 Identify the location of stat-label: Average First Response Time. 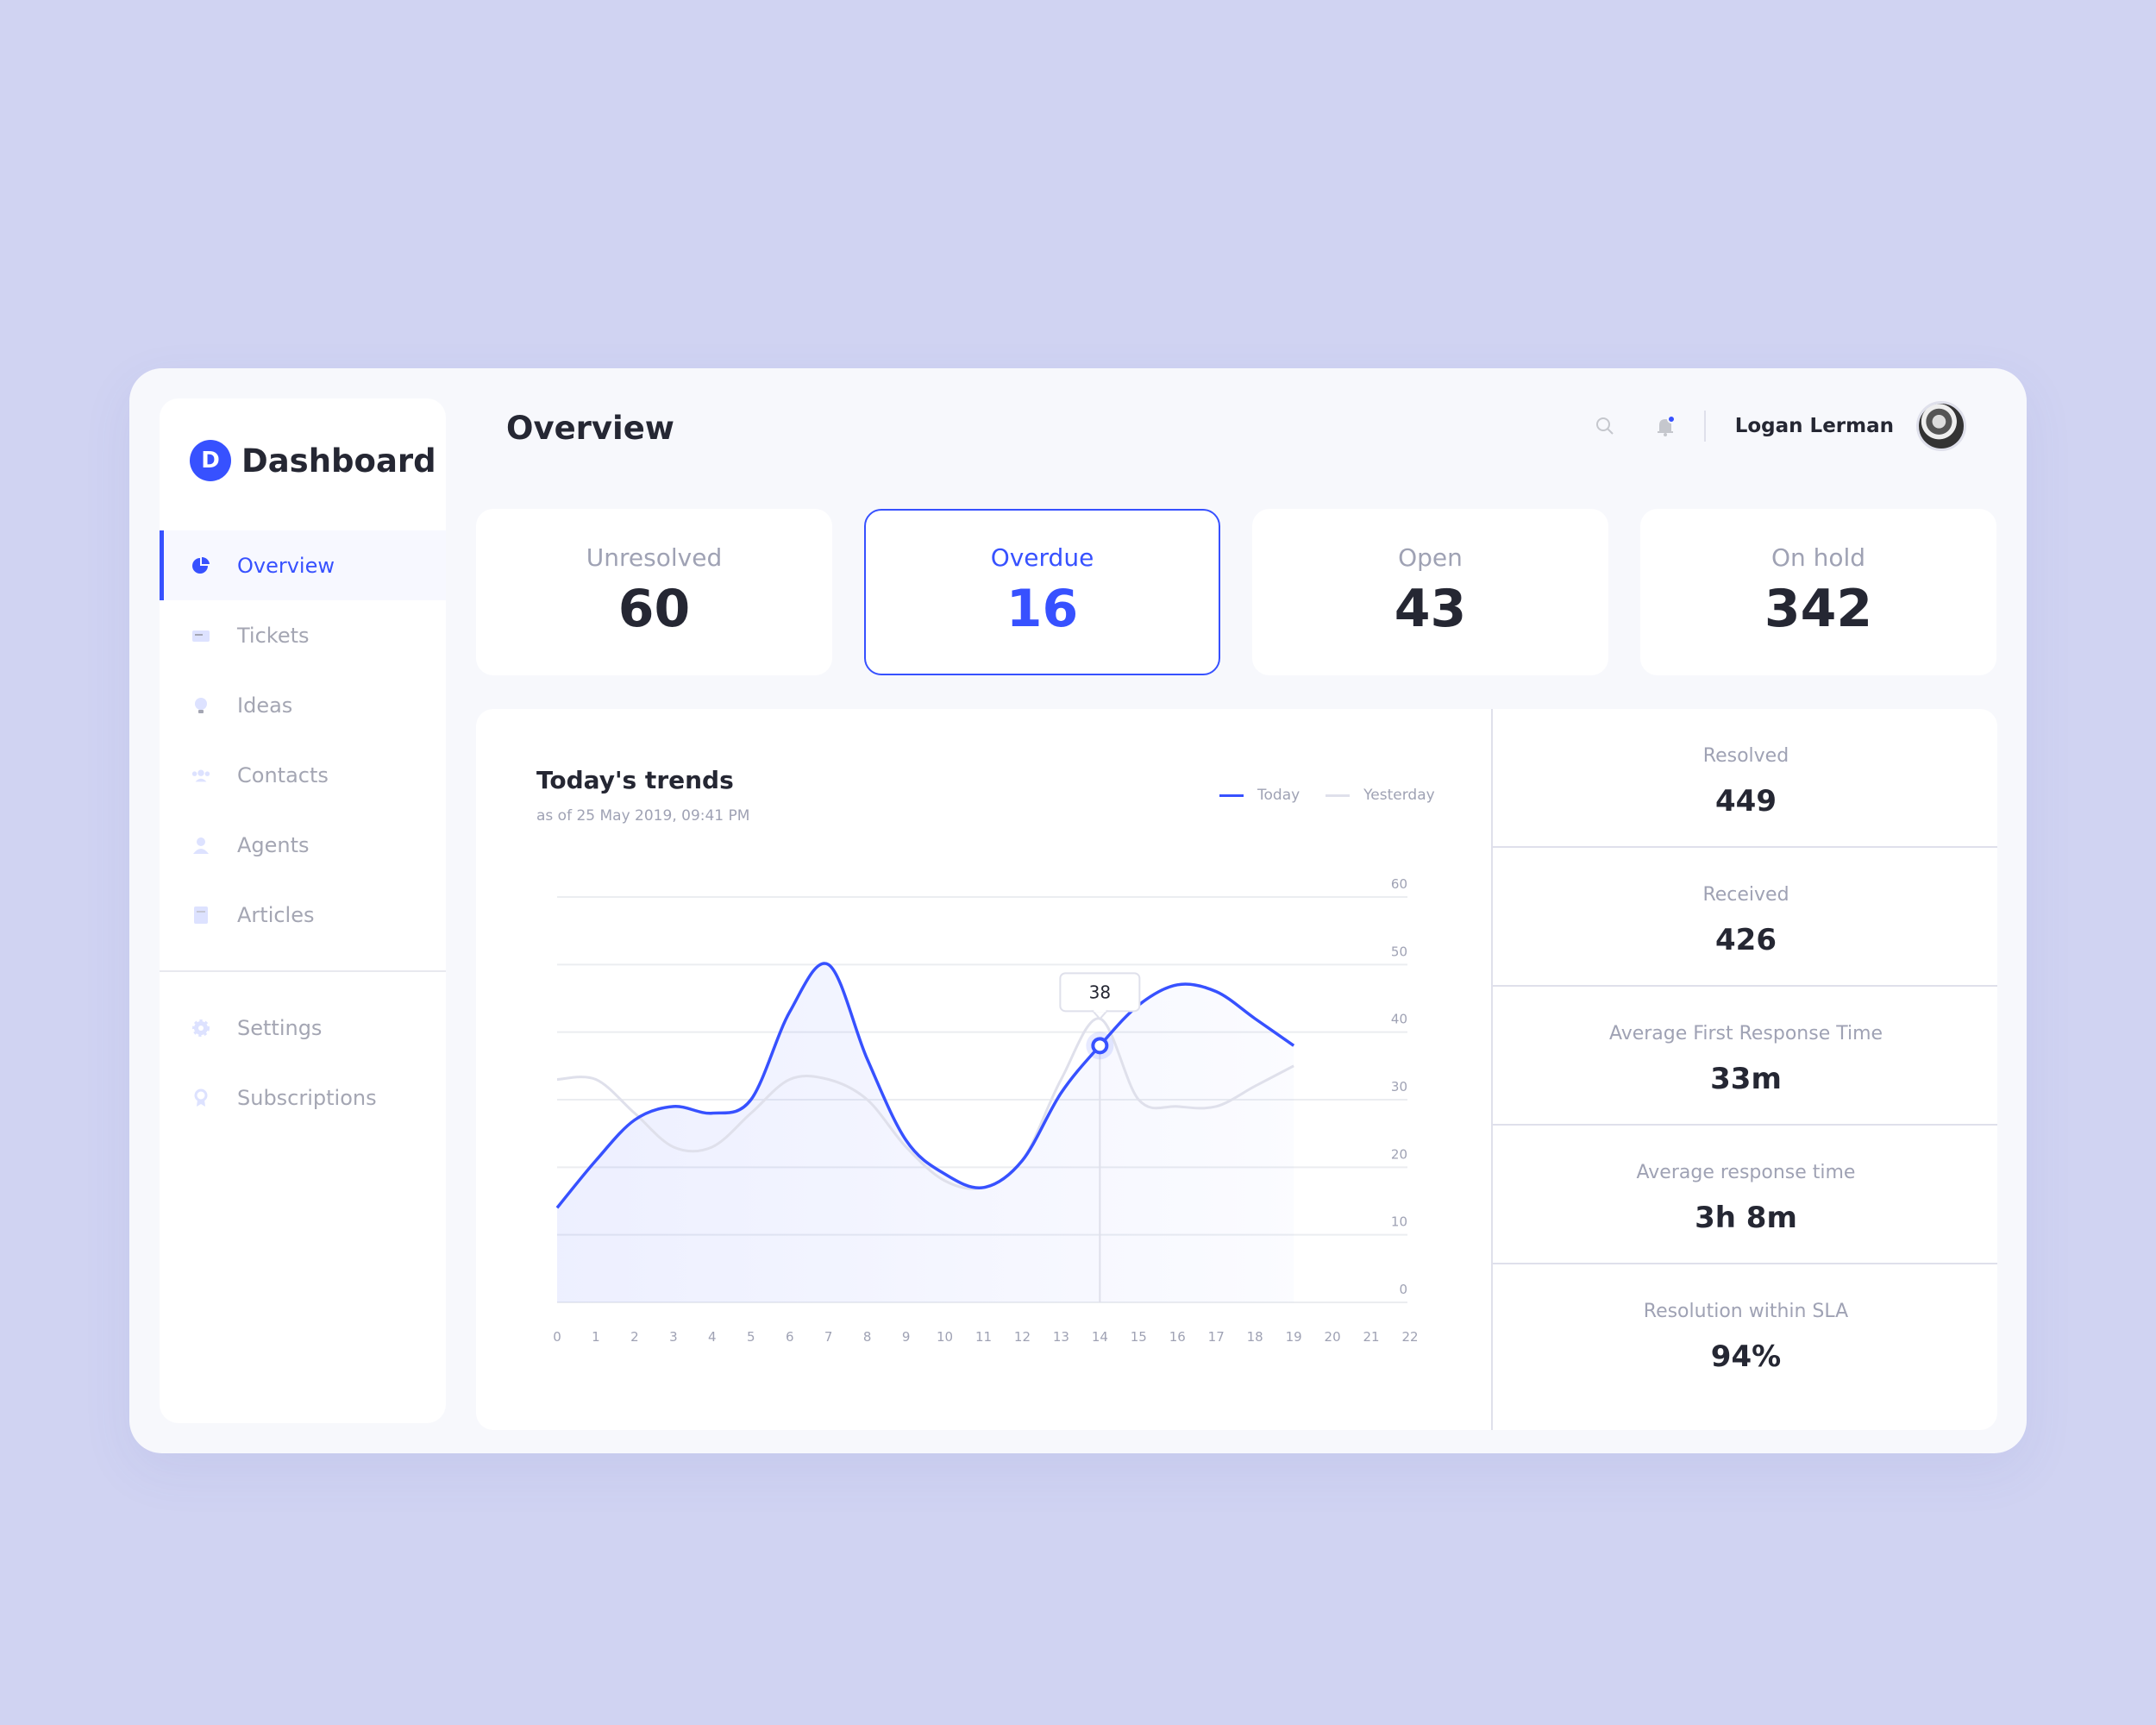
(1745, 1034).